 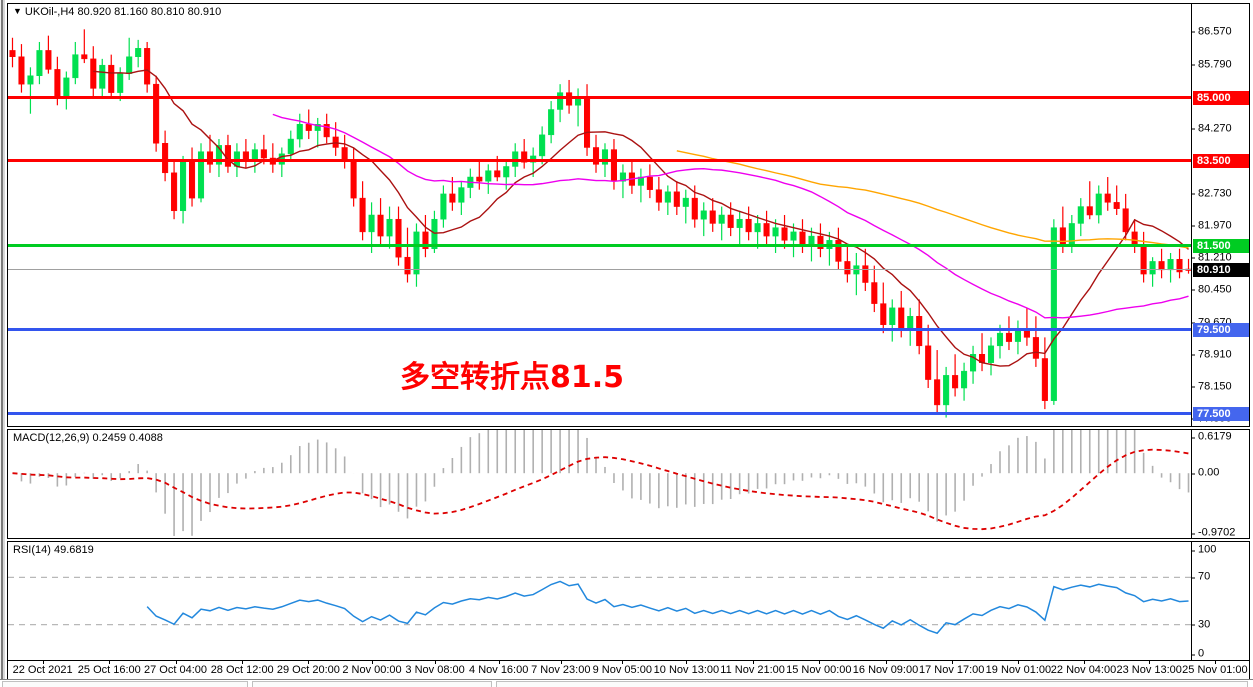 I want to click on price-axis-tick: 81.210, so click(x=1212, y=257).